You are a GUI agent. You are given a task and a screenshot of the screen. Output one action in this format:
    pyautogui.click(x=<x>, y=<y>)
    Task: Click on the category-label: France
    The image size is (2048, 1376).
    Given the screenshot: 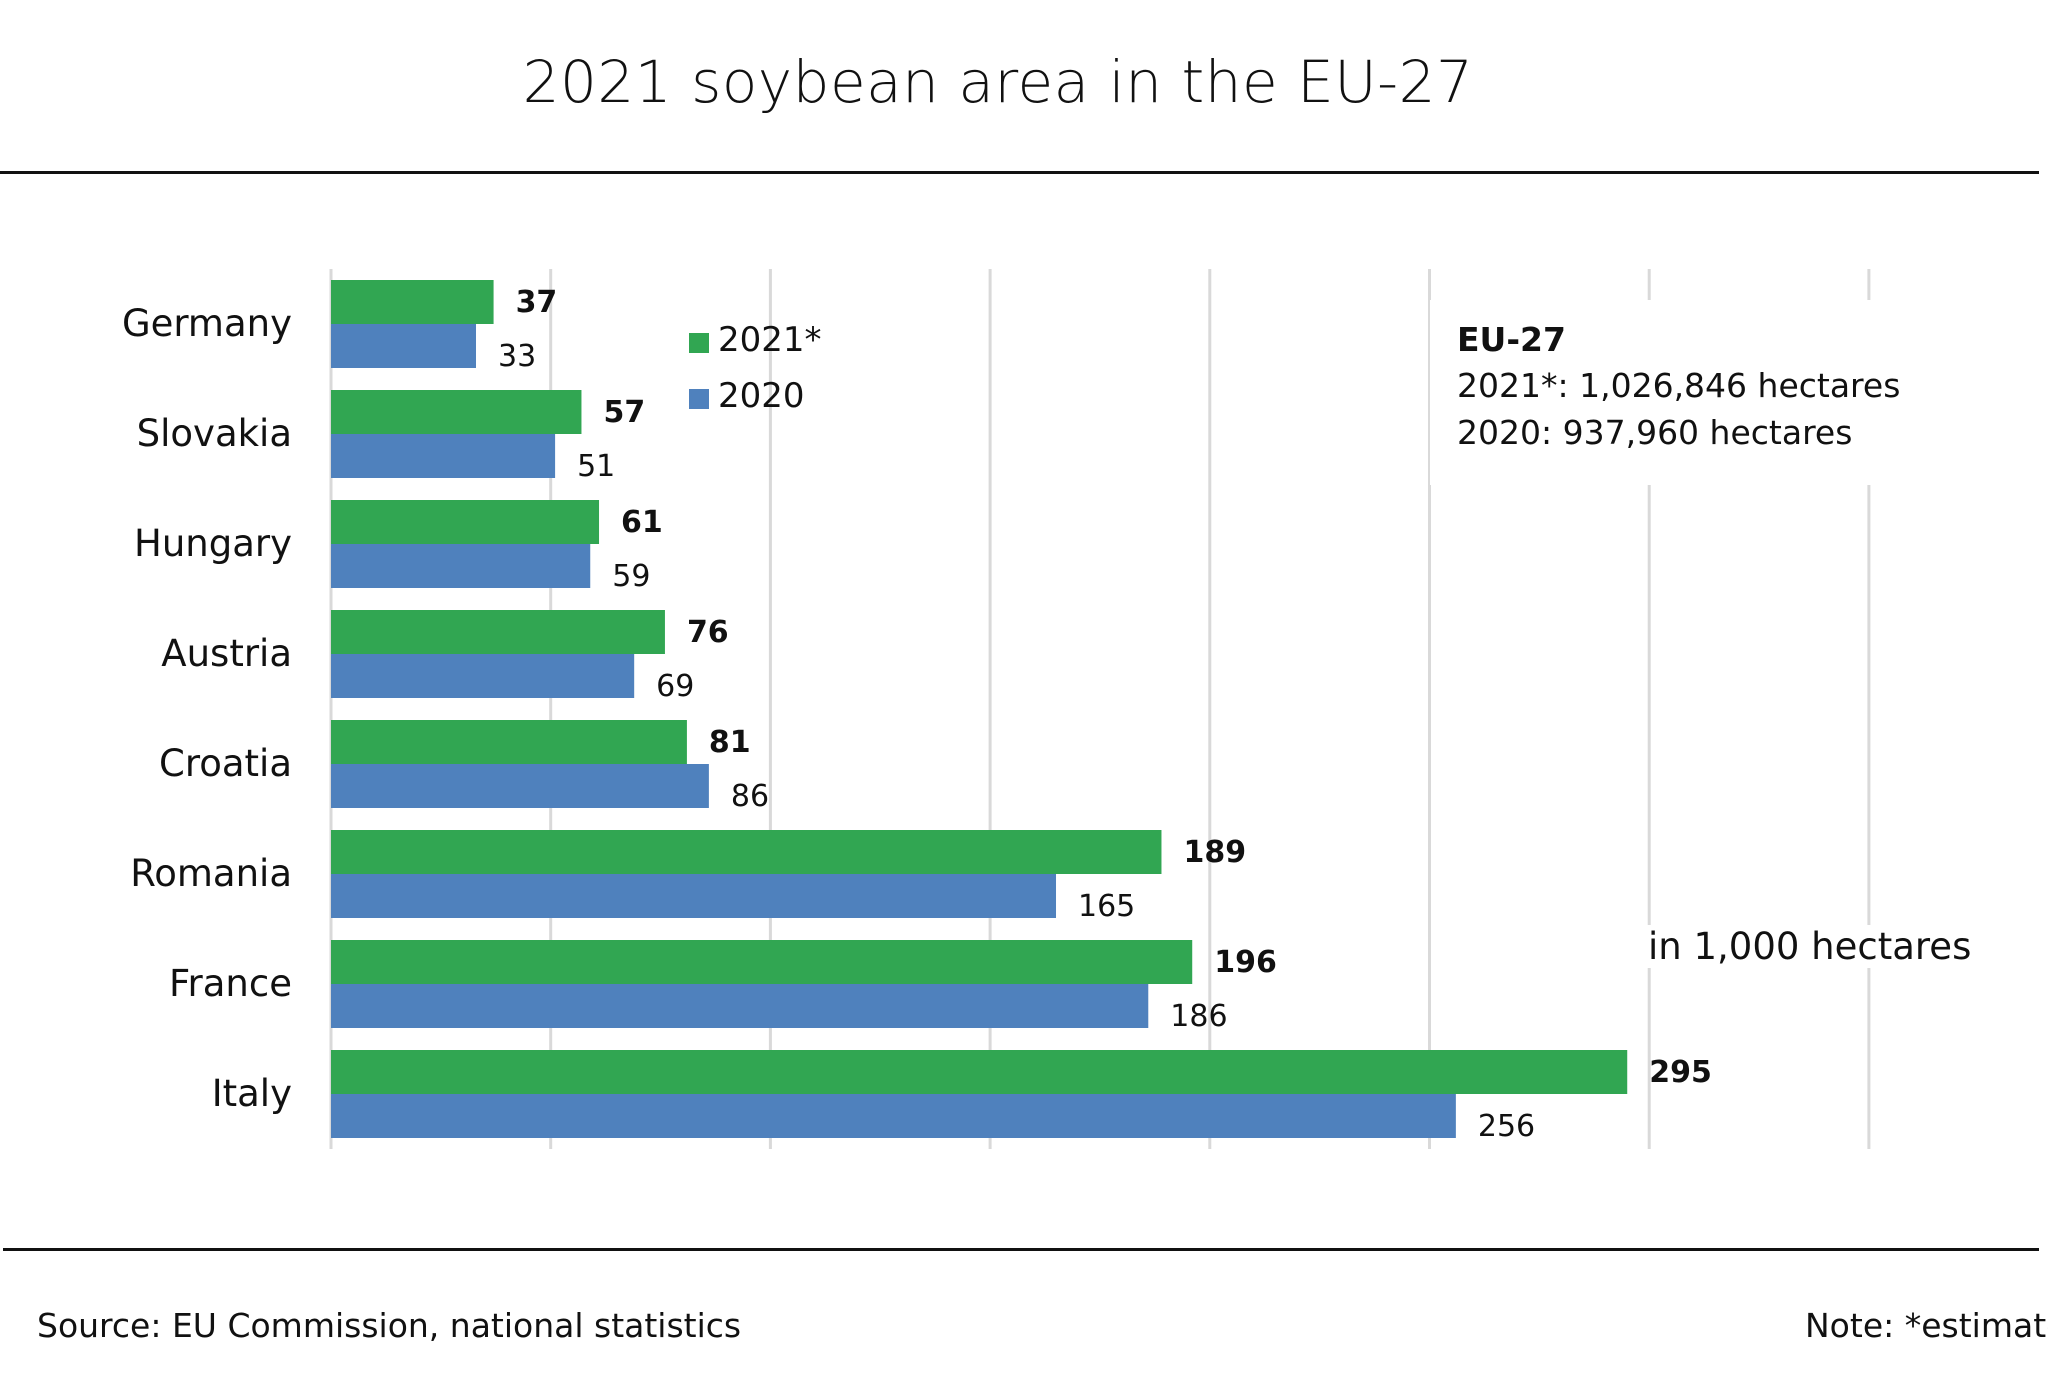 What is the action you would take?
    pyautogui.click(x=230, y=983)
    